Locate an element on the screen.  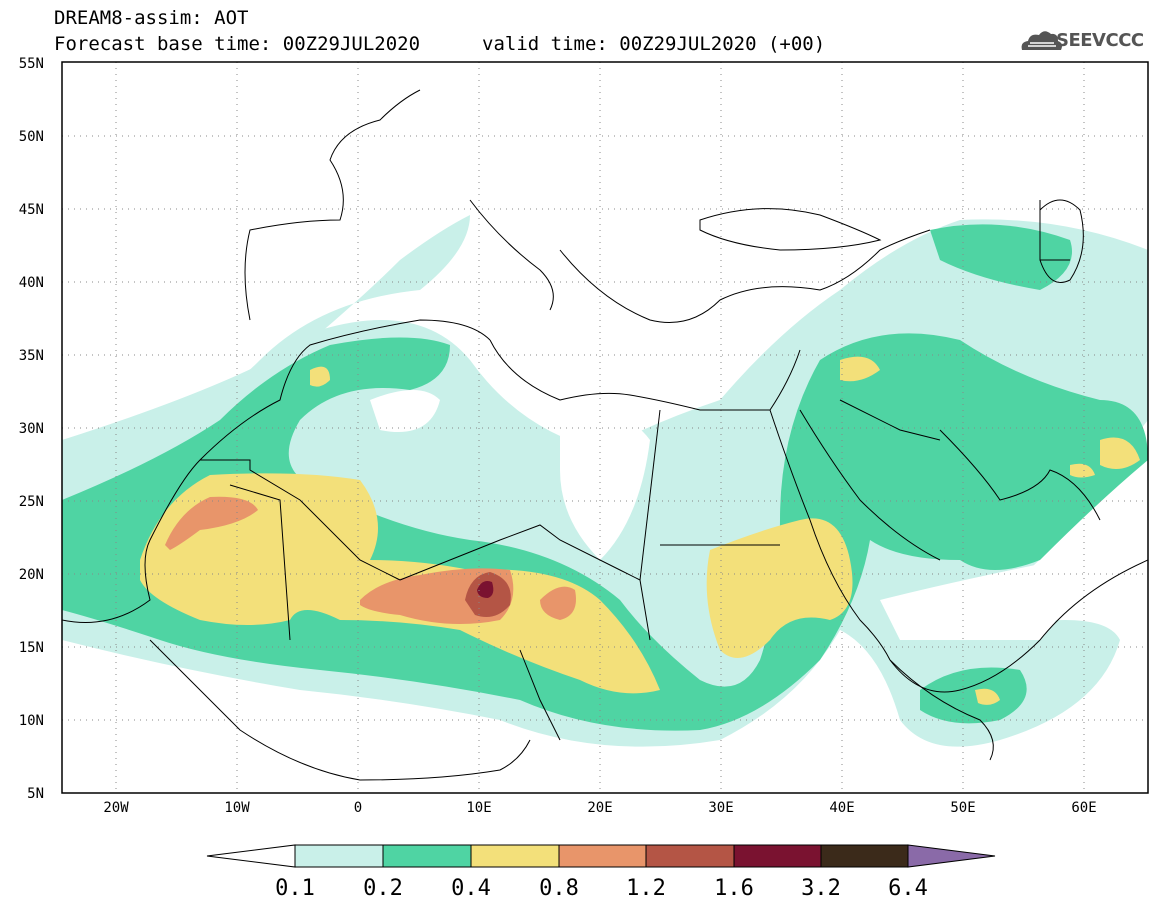
lat-label: 15N is located at coordinates (31, 648).